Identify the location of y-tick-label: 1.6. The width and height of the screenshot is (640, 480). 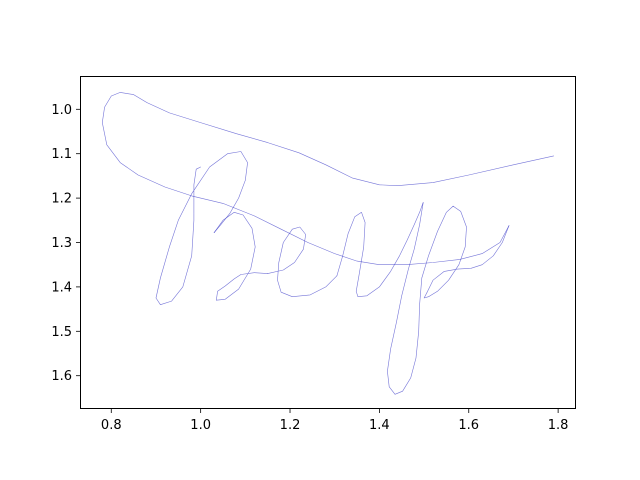
(61, 376).